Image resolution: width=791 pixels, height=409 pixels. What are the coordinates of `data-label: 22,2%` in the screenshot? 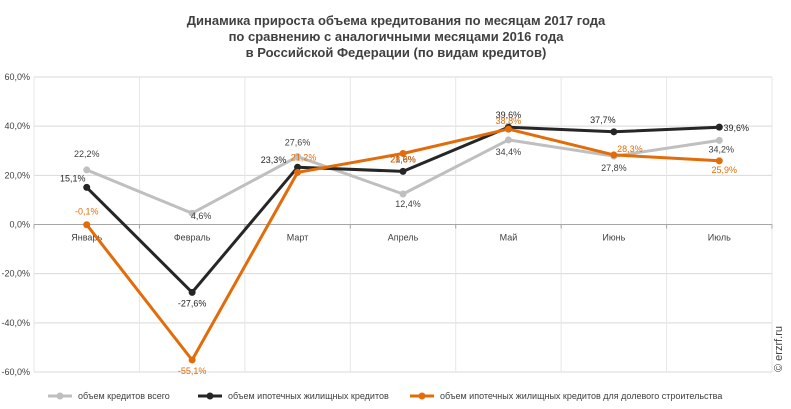 It's located at (87, 154).